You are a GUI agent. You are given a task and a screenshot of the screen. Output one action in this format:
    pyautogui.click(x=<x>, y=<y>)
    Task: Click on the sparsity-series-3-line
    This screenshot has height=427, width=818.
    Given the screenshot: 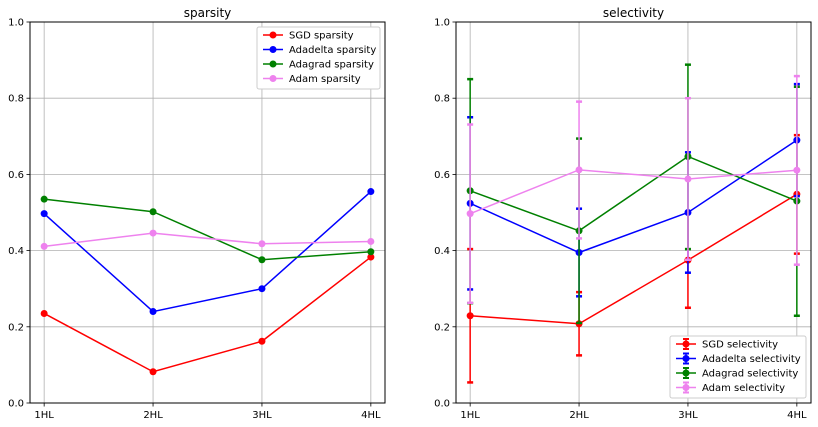 What is the action you would take?
    pyautogui.click(x=207, y=240)
    